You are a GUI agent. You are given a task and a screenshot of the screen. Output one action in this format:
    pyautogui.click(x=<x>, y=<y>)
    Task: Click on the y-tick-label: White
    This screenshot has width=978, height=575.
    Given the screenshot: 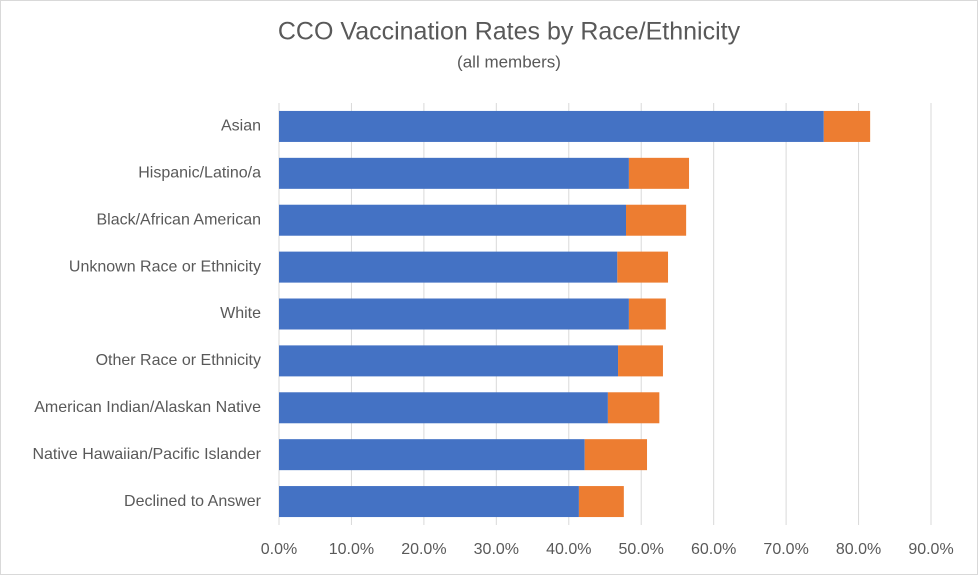 What is the action you would take?
    pyautogui.click(x=240, y=313)
    